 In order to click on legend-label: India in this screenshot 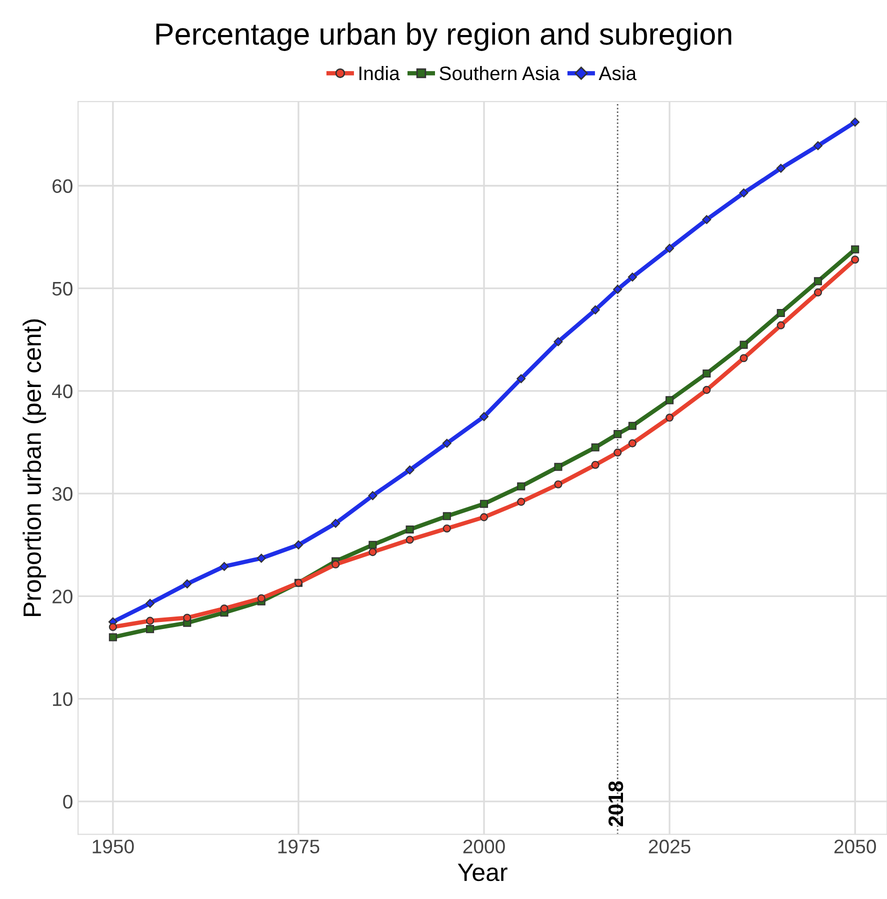, I will do `click(379, 73)`.